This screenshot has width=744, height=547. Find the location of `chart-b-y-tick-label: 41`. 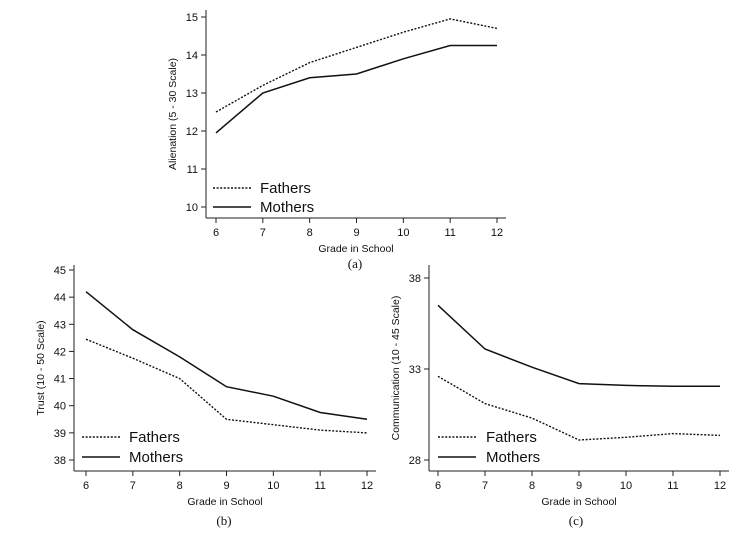

chart-b-y-tick-label: 41 is located at coordinates (60, 380).